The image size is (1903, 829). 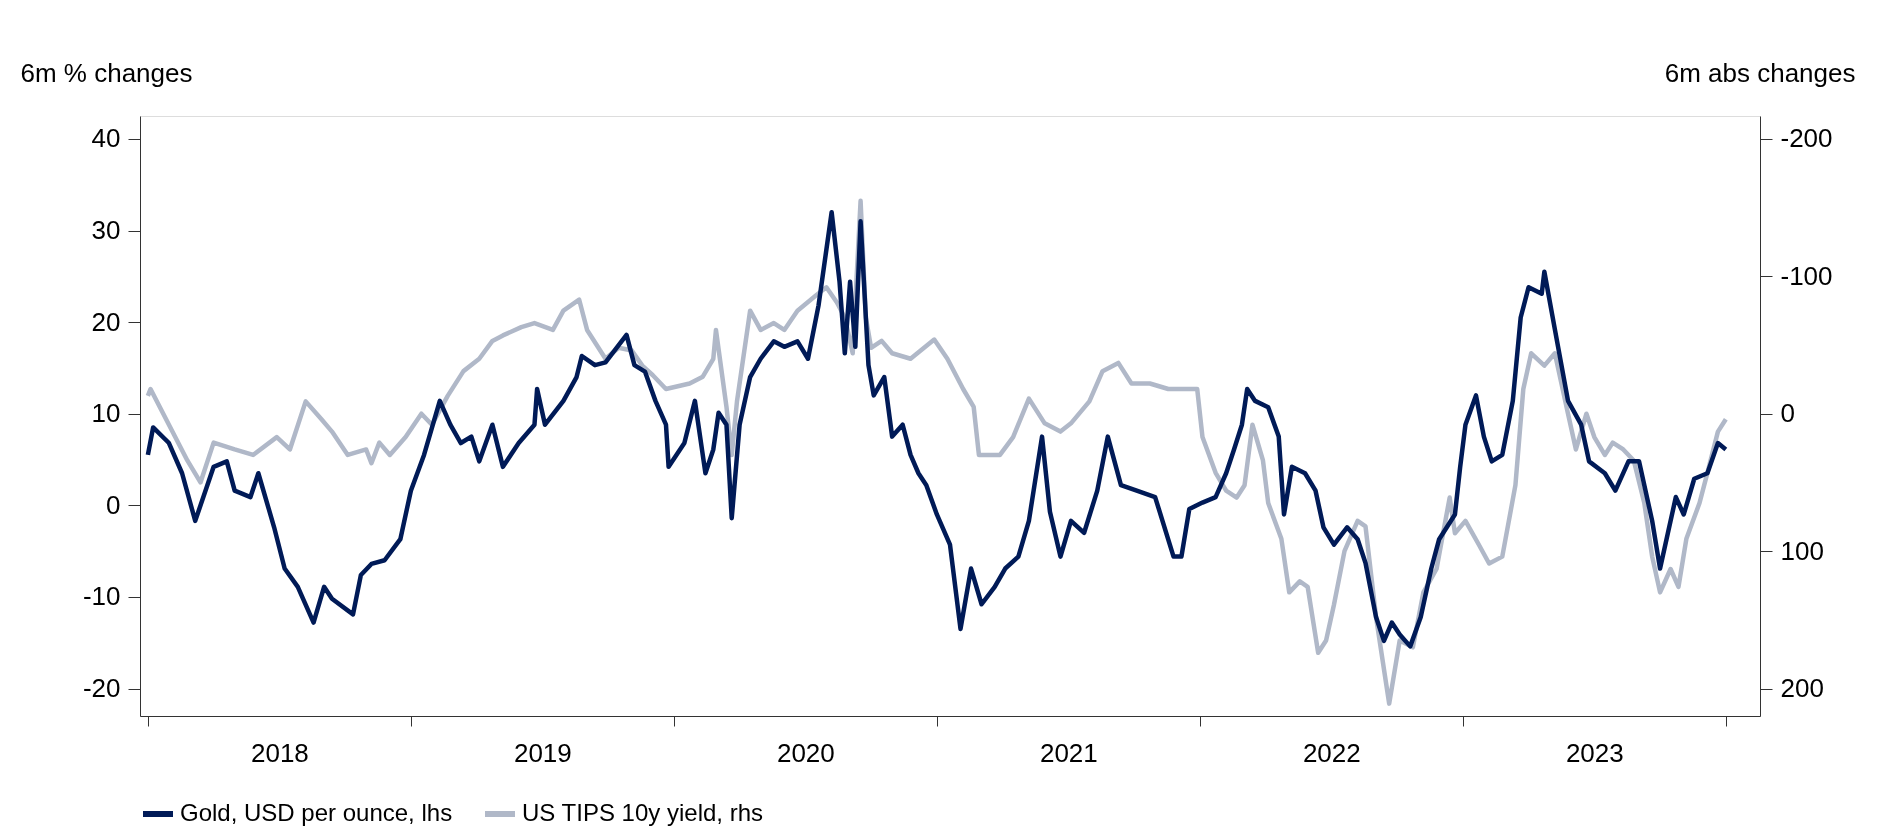 I want to click on y-tick-label: 20, so click(x=106, y=321).